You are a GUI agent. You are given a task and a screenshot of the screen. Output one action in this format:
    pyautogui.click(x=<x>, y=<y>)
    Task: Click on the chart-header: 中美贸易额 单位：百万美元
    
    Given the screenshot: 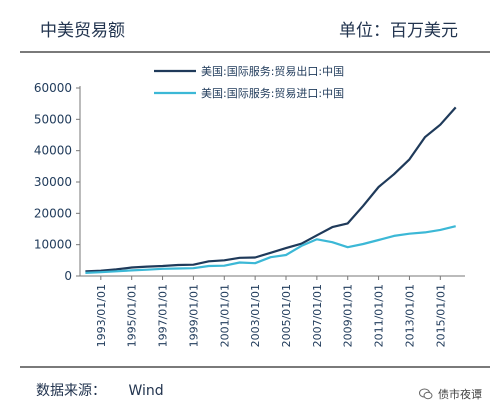 What is the action you would take?
    pyautogui.click(x=250, y=28)
    